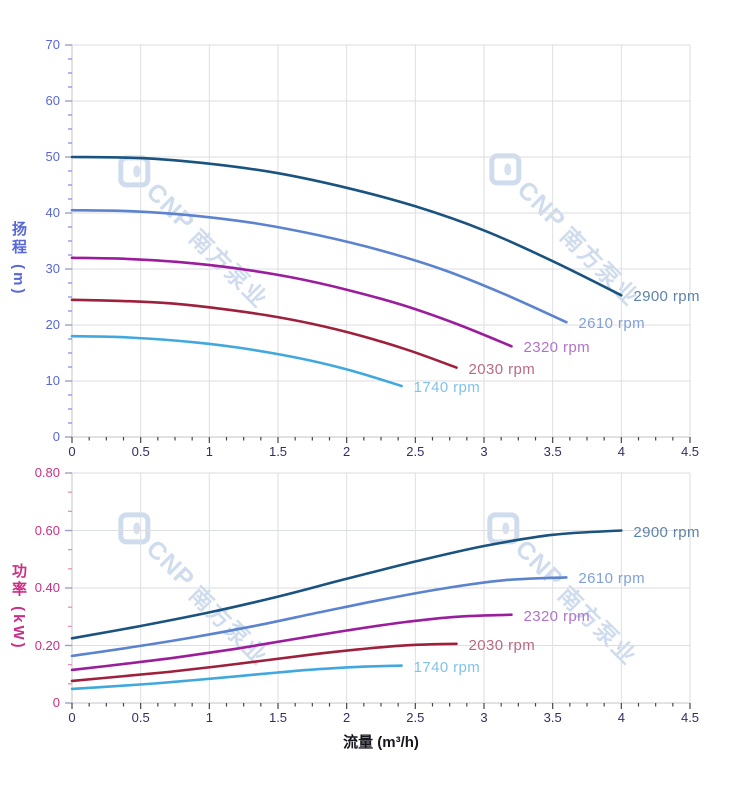 Image resolution: width=752 pixels, height=797 pixels. Describe the element at coordinates (52, 380) in the screenshot. I see `y-tick-label: 10` at that location.